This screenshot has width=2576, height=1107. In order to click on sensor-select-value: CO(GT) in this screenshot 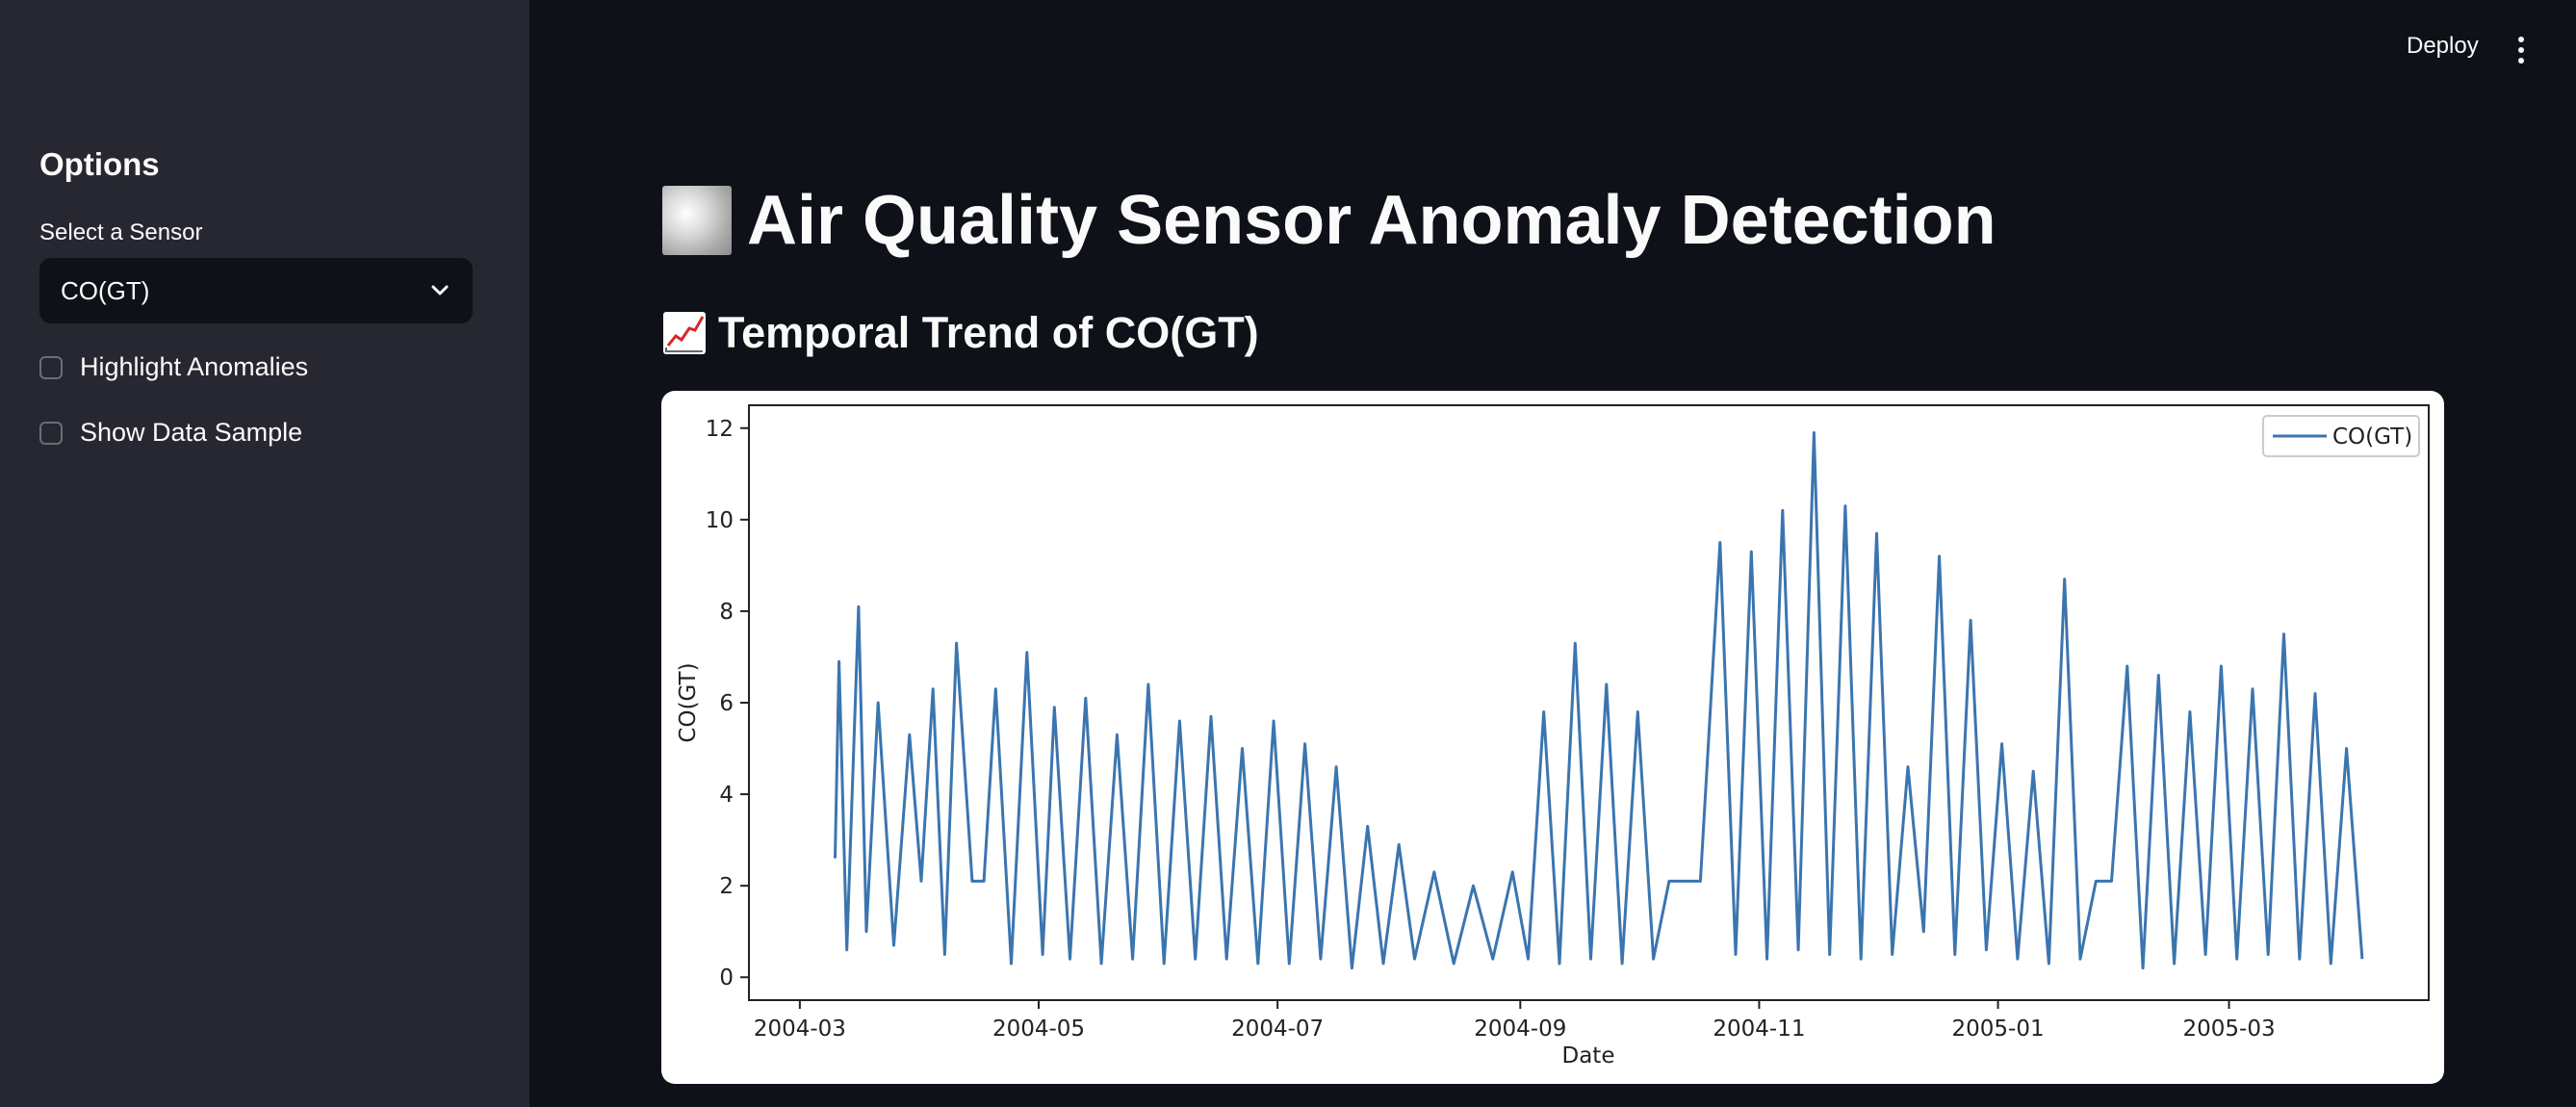, I will do `click(106, 290)`.